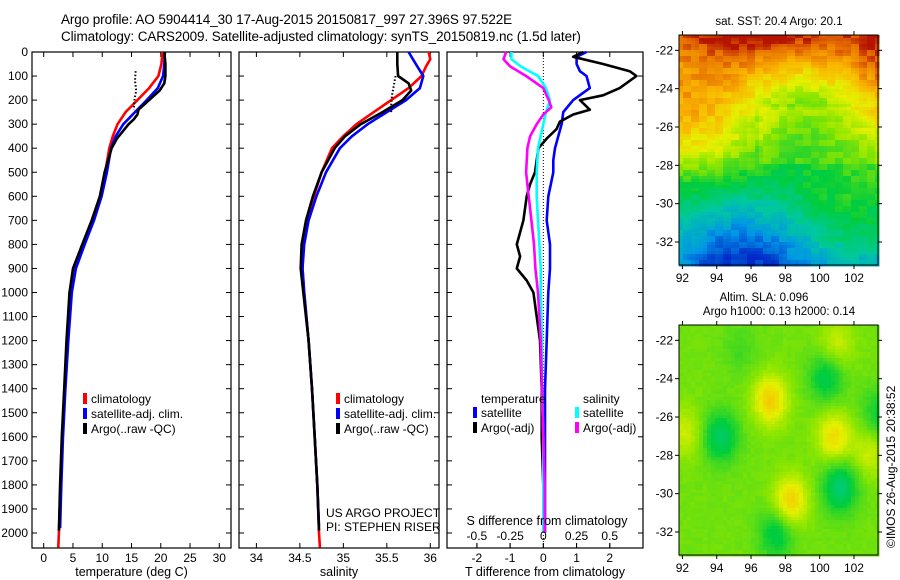 This screenshot has height=580, width=900. What do you see at coordinates (220, 558) in the screenshot?
I see `temp-xtick-label: 30` at bounding box center [220, 558].